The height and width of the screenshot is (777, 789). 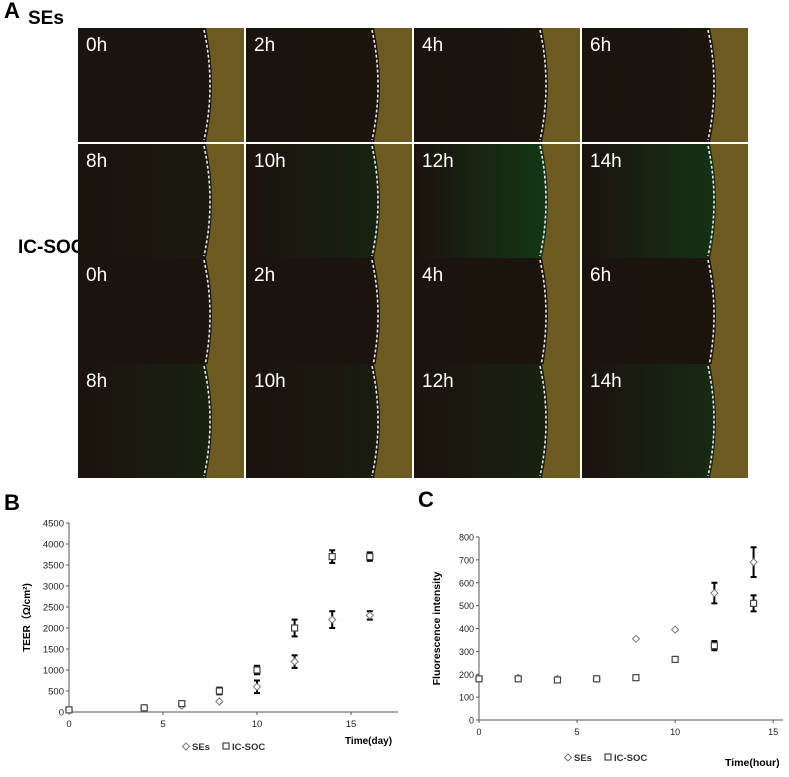 What do you see at coordinates (97, 381) in the screenshot?
I see `time-label: 8h` at bounding box center [97, 381].